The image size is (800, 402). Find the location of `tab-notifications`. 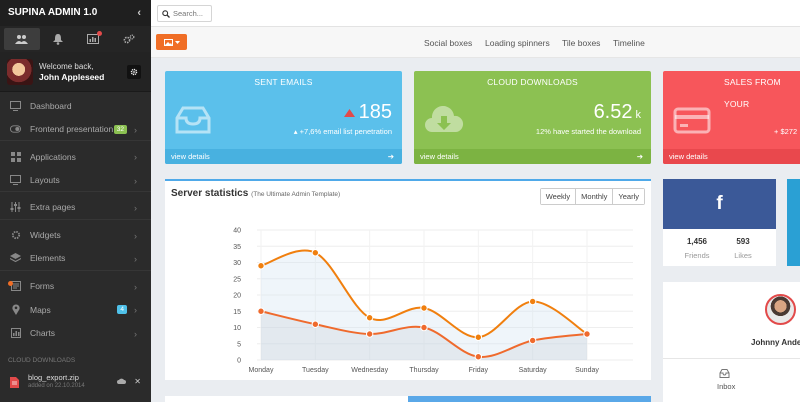

tab-notifications is located at coordinates (58, 39).